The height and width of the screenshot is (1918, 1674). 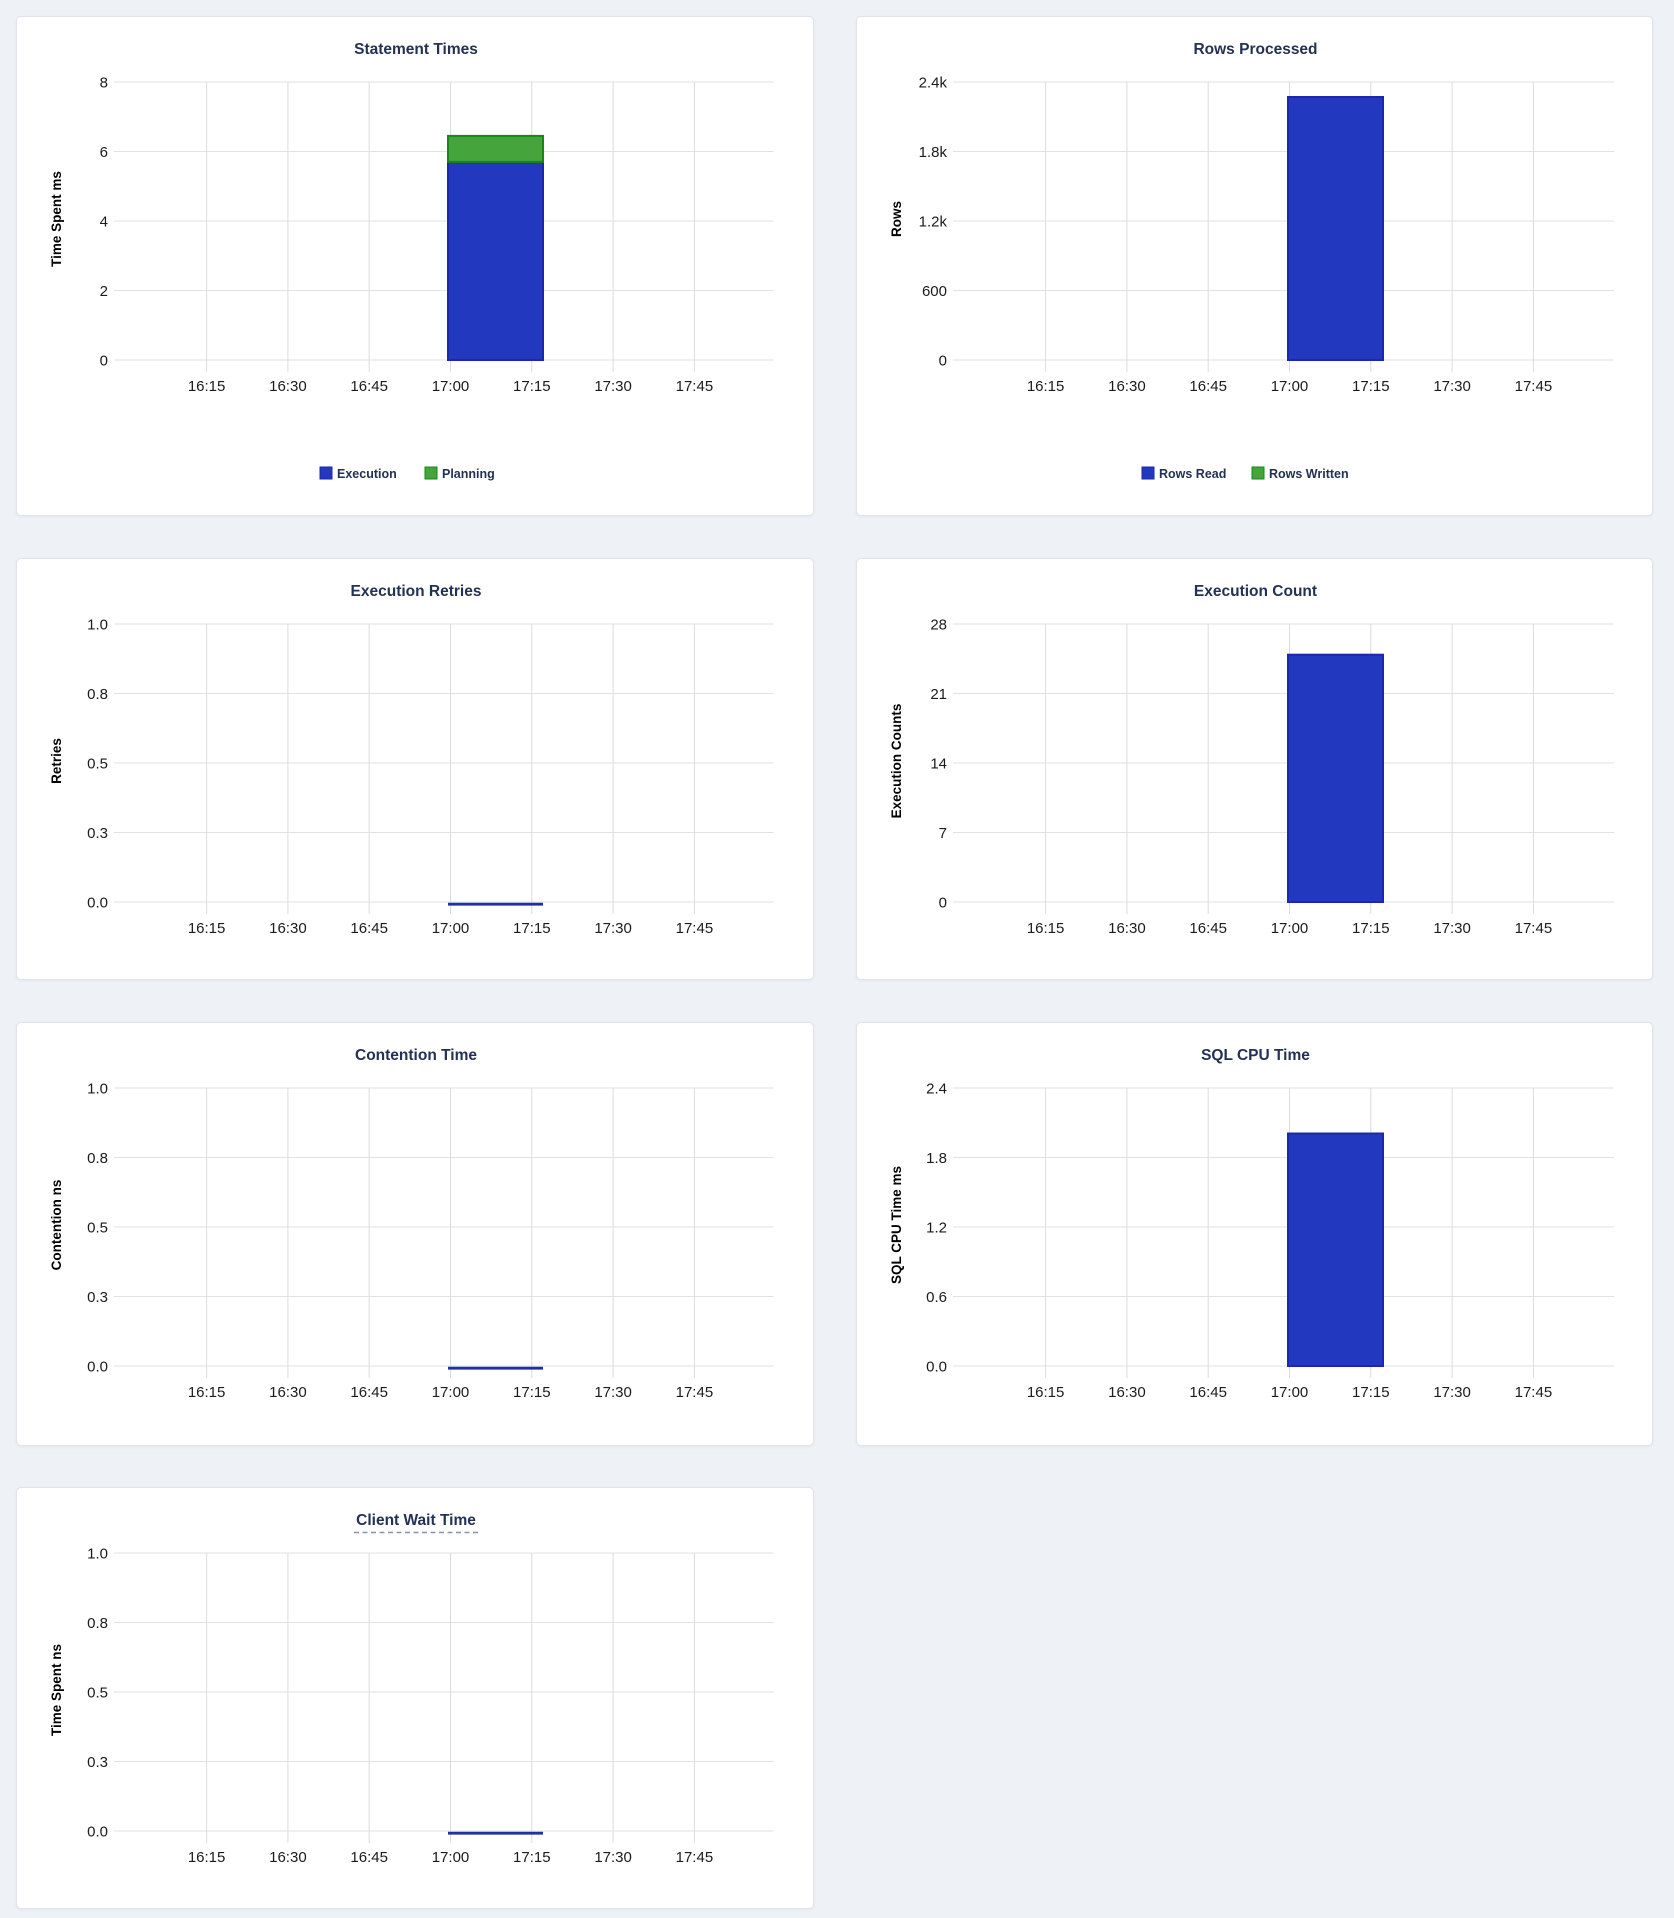 I want to click on svg-text: Execution, so click(x=367, y=474).